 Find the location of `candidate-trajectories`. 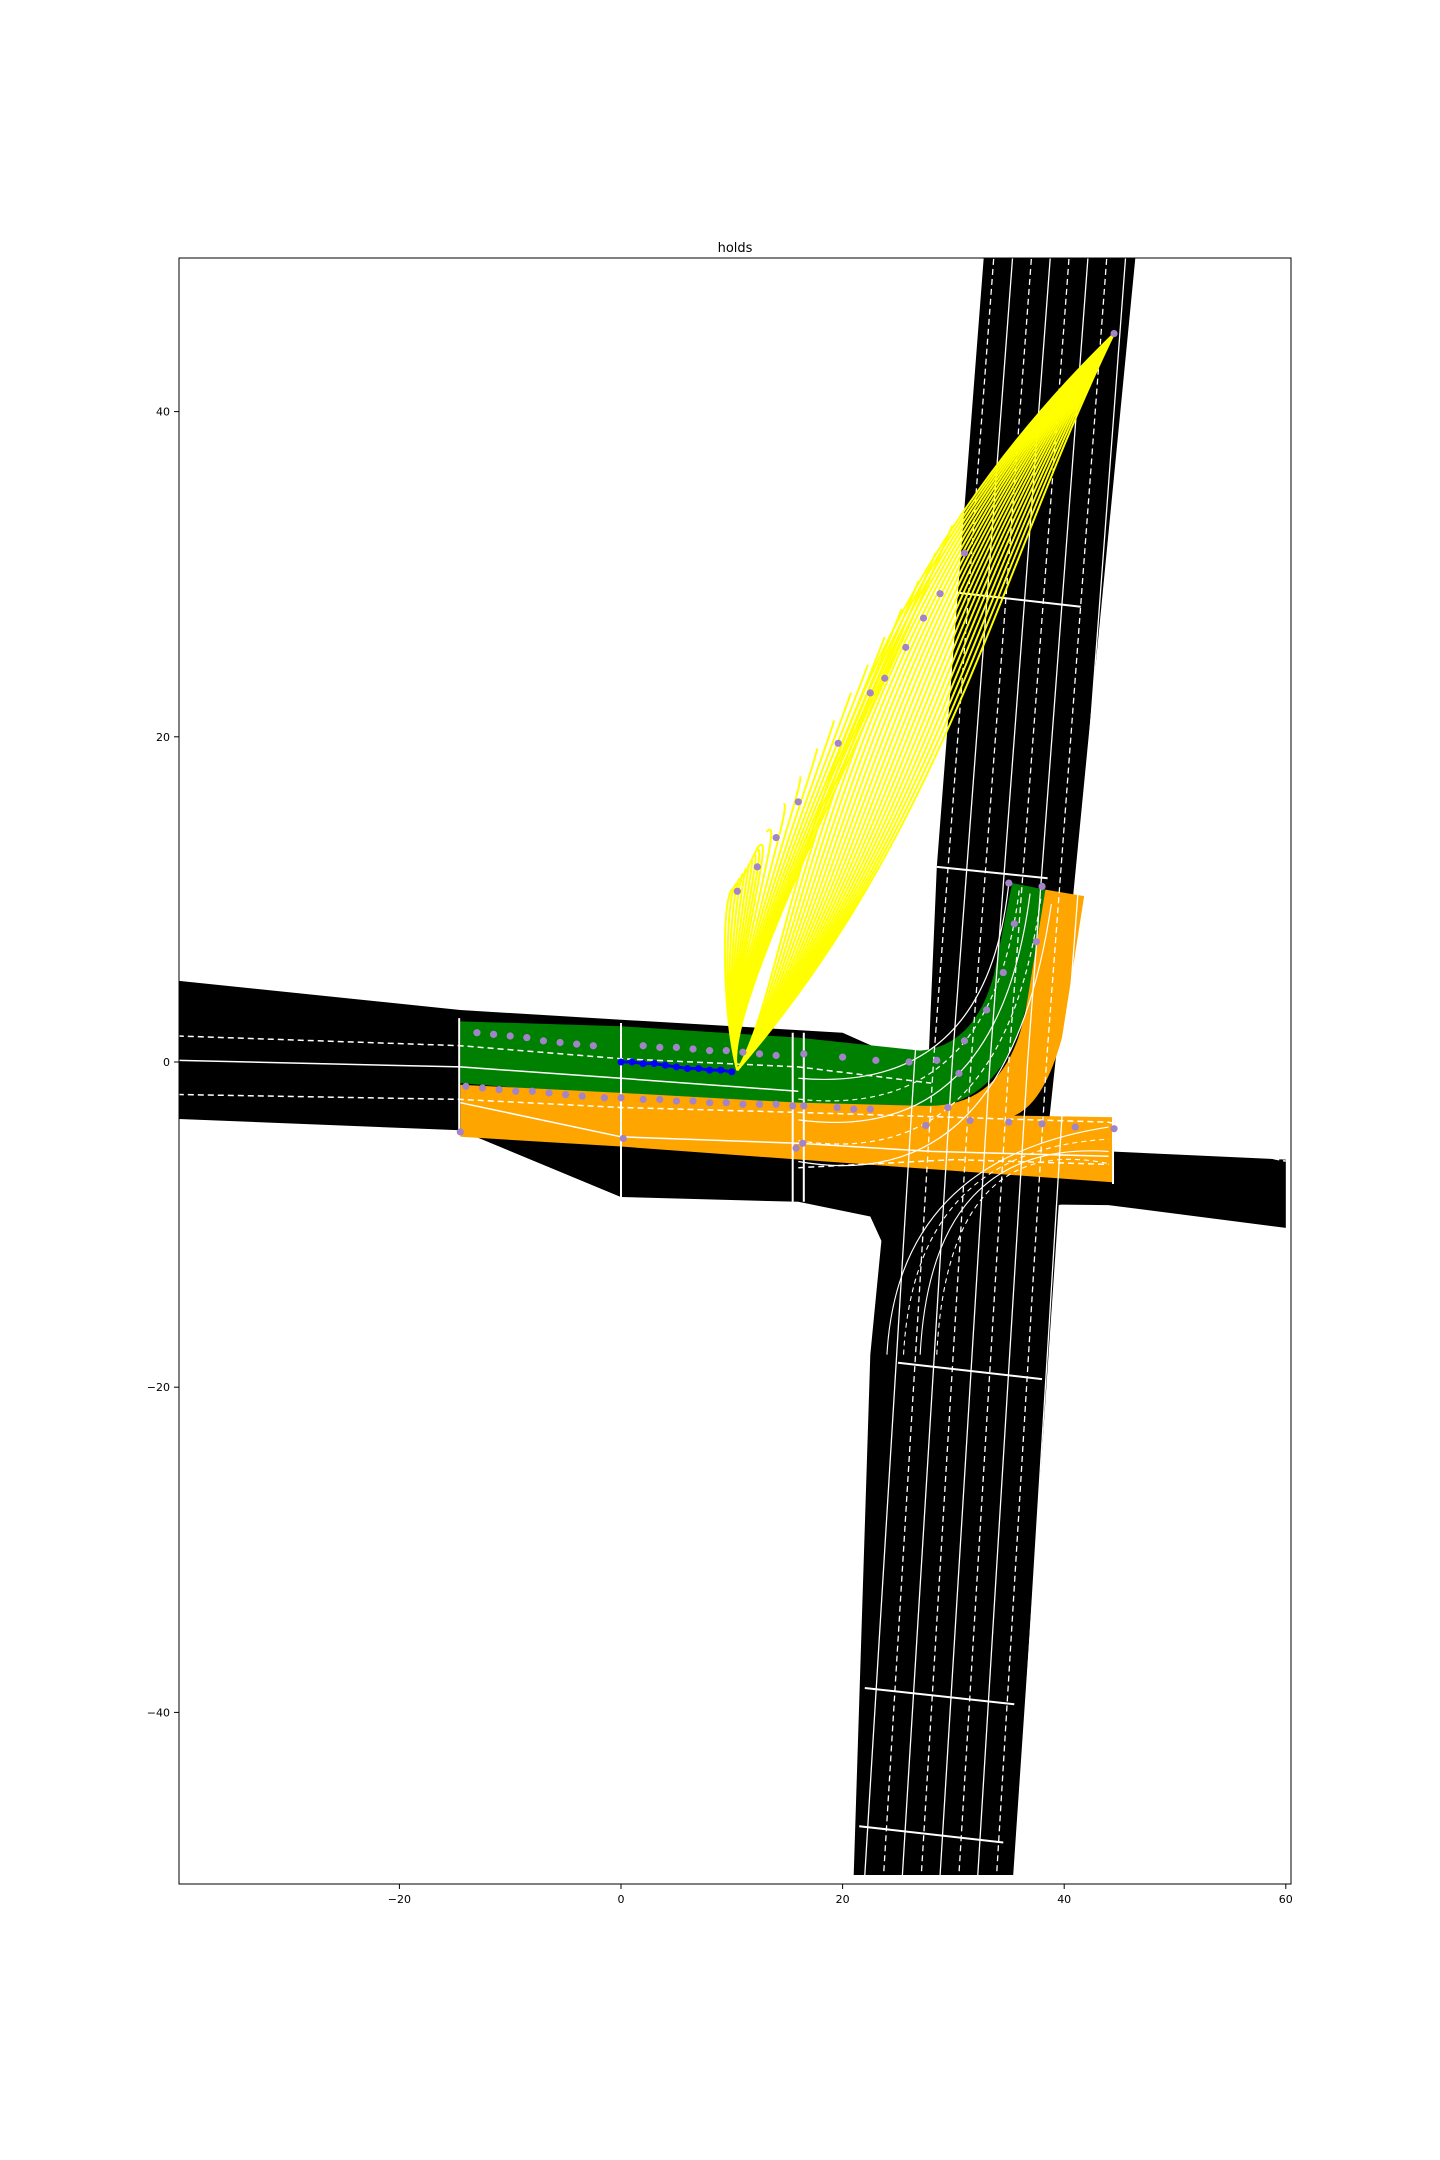

candidate-trajectories is located at coordinates (919, 701).